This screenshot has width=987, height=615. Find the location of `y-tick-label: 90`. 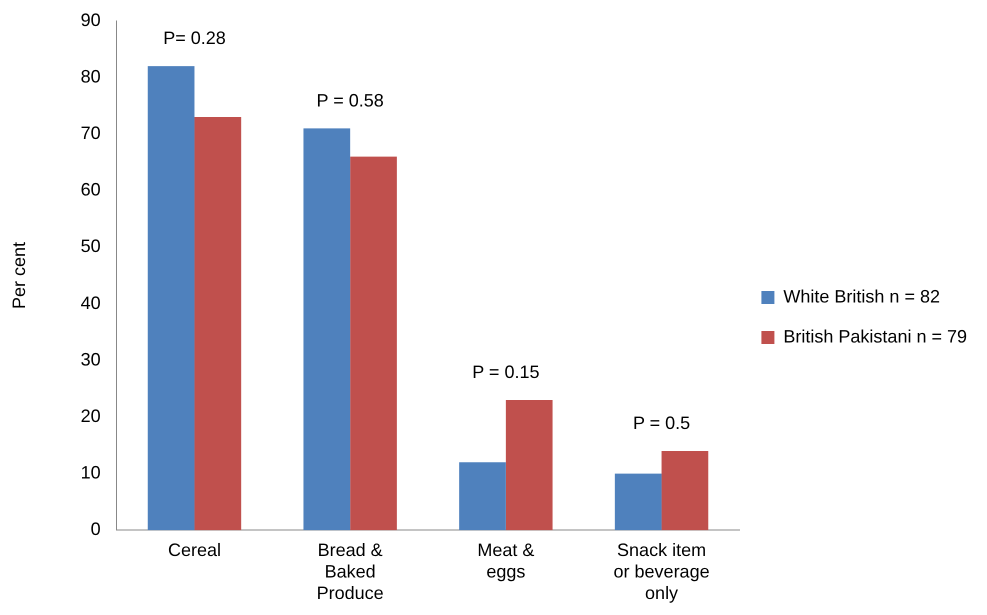

y-tick-label: 90 is located at coordinates (90, 20).